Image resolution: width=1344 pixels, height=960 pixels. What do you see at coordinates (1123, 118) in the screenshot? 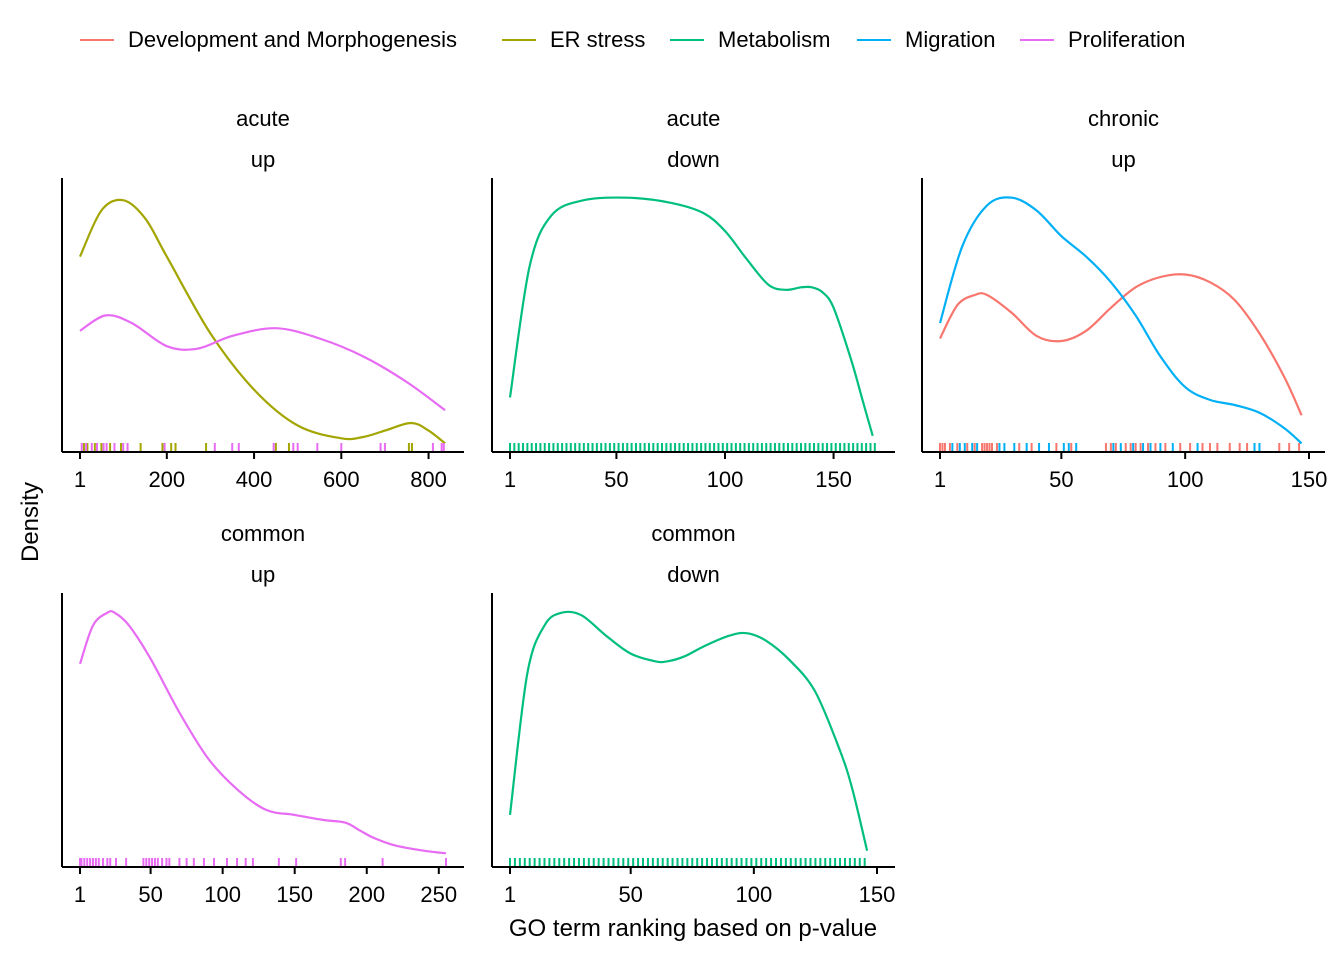
I see `facet-strip-label: chronic` at bounding box center [1123, 118].